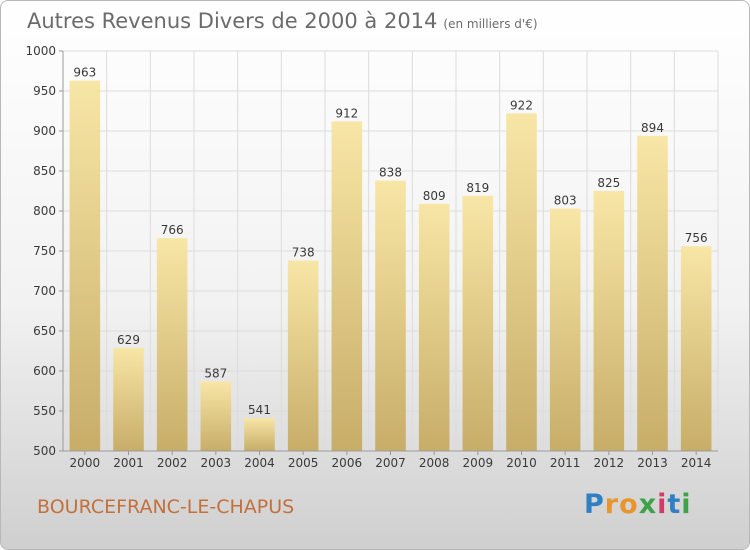 This screenshot has width=750, height=550. I want to click on bar-value-label: 738, so click(303, 253).